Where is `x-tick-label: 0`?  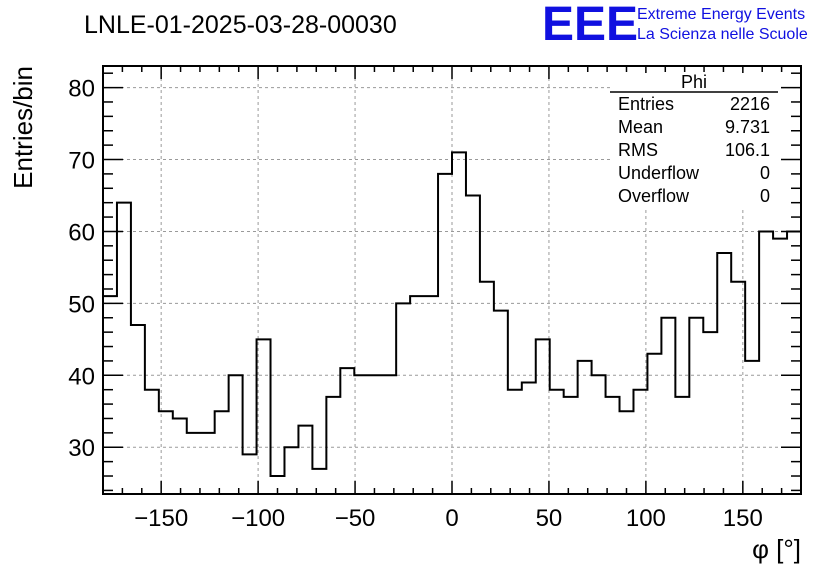 x-tick-label: 0 is located at coordinates (451, 518).